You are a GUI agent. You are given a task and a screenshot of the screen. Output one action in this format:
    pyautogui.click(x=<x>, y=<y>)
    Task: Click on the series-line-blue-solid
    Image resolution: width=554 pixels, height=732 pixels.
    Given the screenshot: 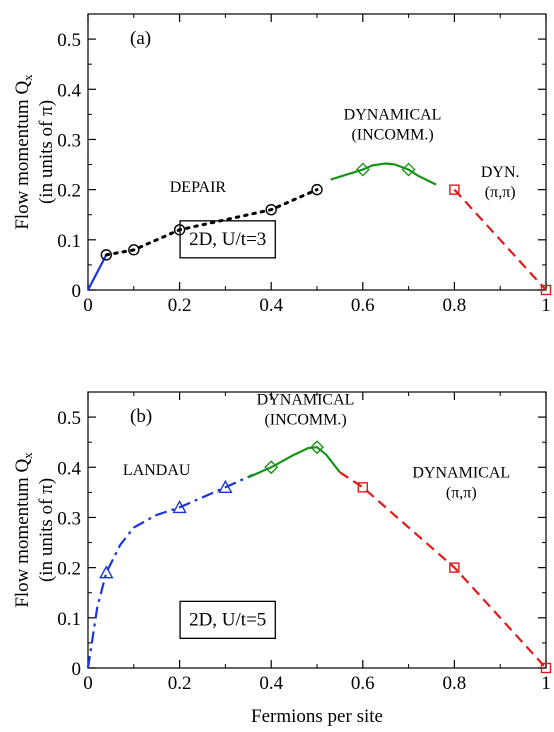 What is the action you would take?
    pyautogui.click(x=97, y=272)
    